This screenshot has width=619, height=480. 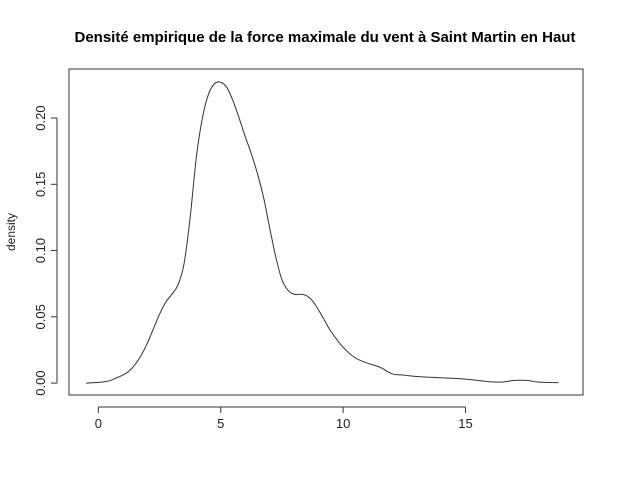 What do you see at coordinates (40, 316) in the screenshot?
I see `y-tick-label: 0.05` at bounding box center [40, 316].